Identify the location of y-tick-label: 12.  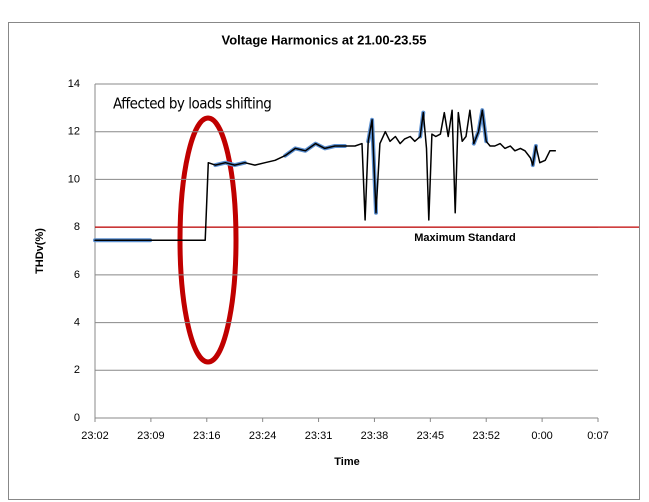
(74, 132).